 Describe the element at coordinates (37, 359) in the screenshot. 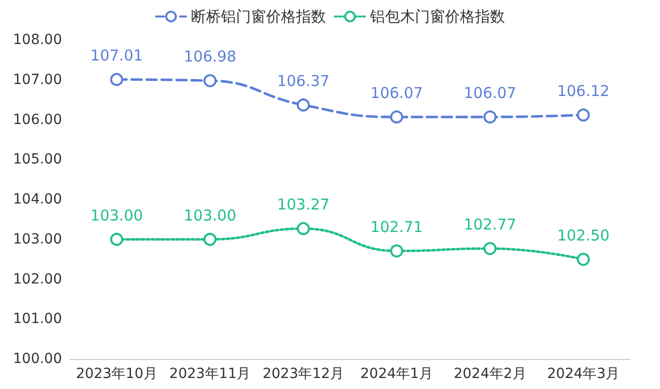

I see `y-tick-label: 100.00` at that location.